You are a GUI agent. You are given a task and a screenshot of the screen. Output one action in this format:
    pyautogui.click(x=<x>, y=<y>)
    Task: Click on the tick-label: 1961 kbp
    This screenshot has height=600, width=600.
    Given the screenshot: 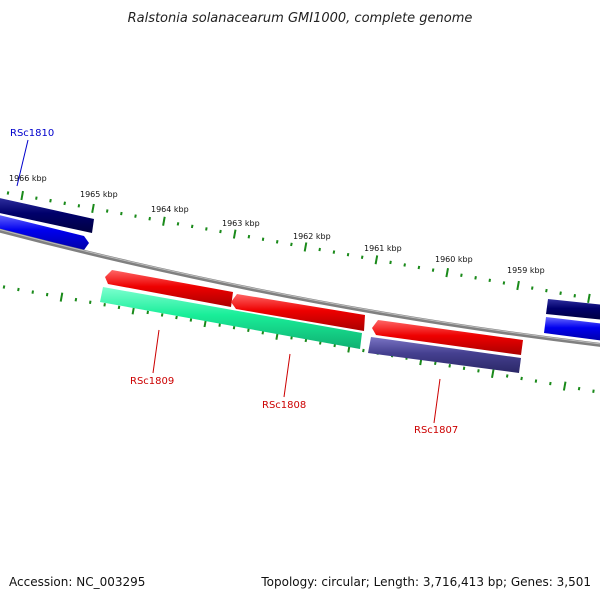 What is the action you would take?
    pyautogui.click(x=383, y=248)
    